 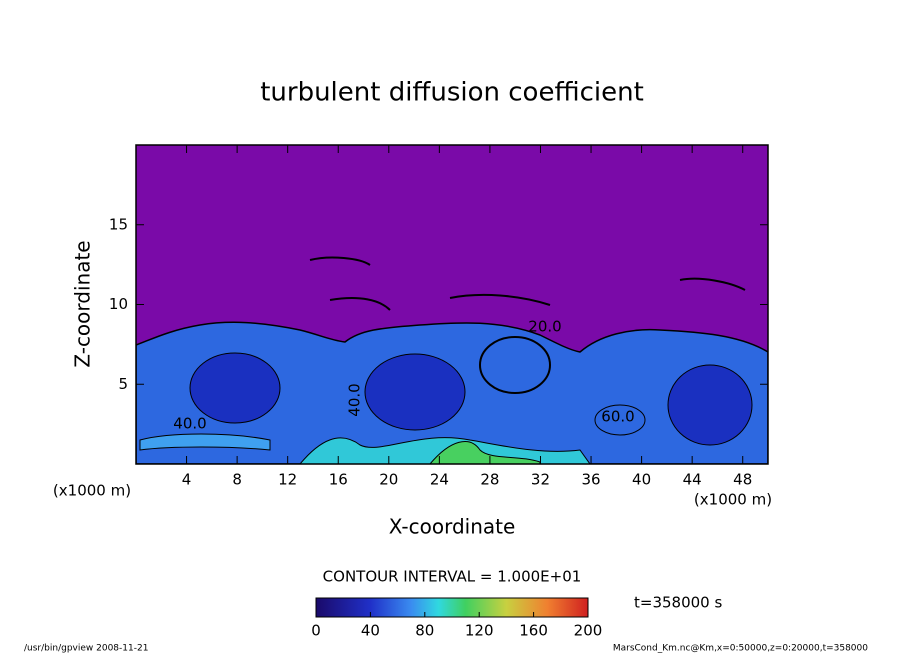 I want to click on colorbar-tick-label: 40, so click(x=370, y=631).